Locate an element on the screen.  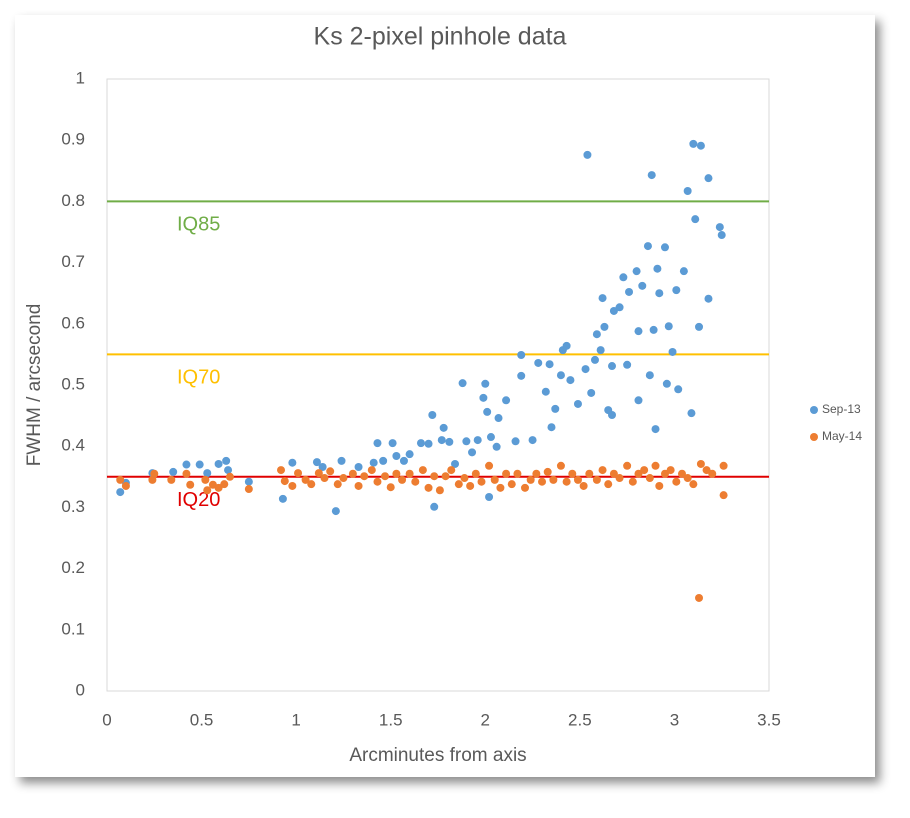
x-tick-label: 0.5 is located at coordinates (202, 719).